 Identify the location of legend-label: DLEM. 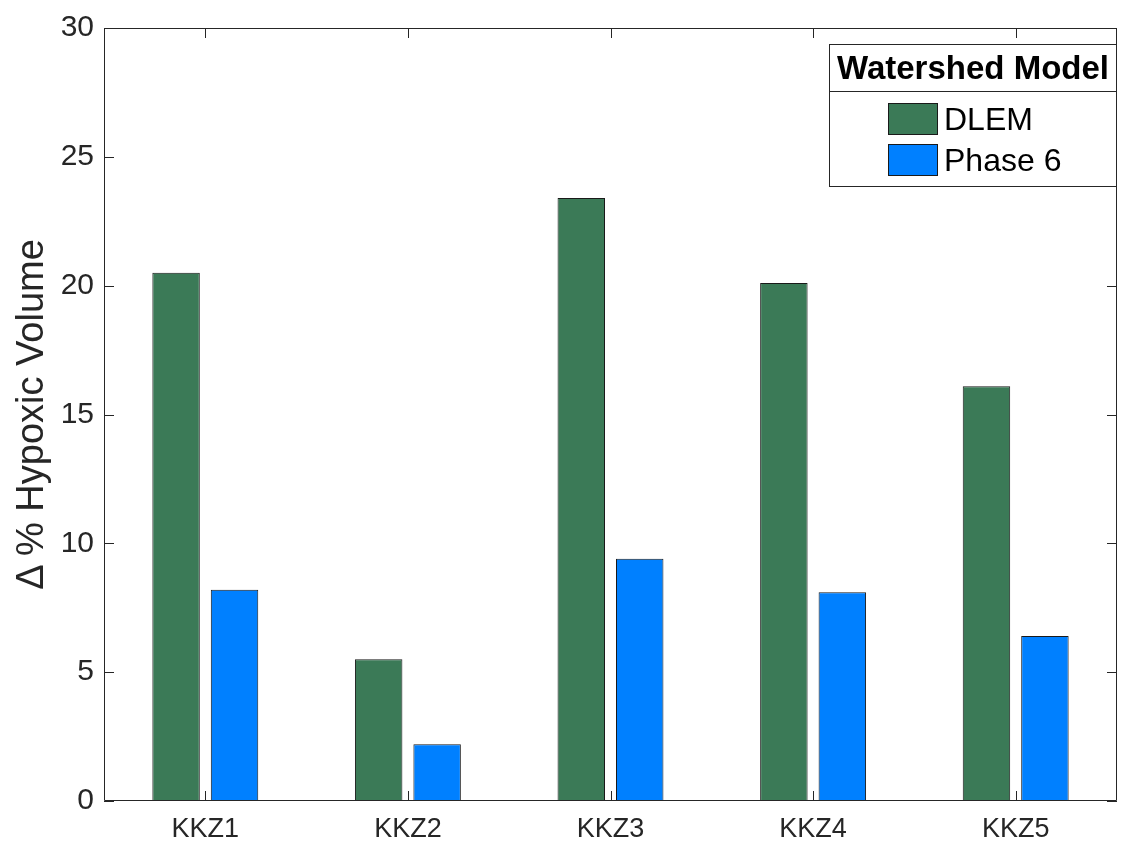
(988, 120).